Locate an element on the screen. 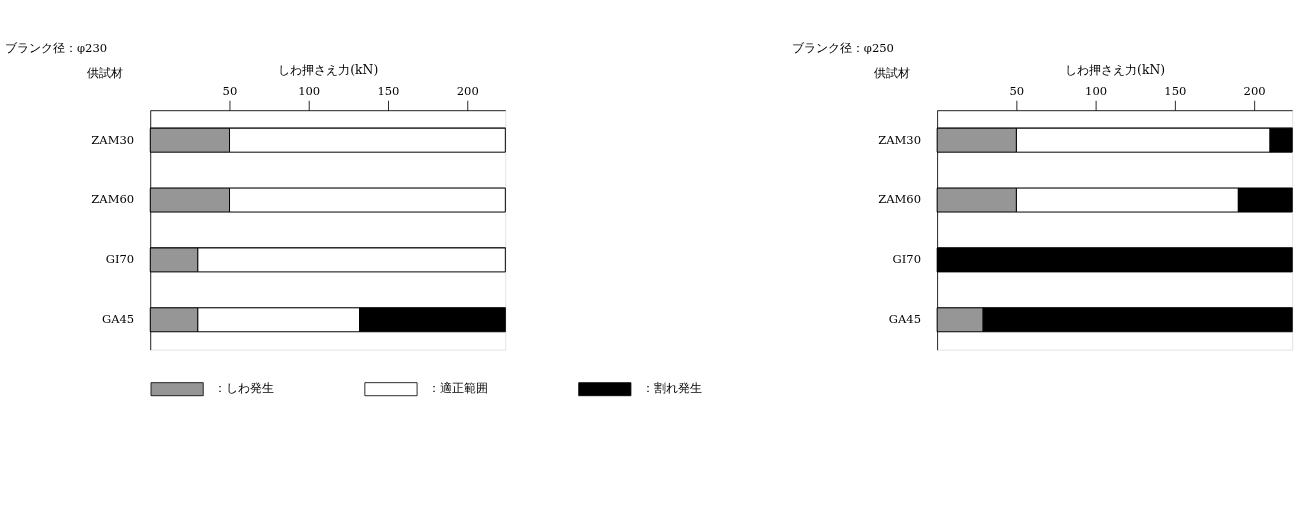 The image size is (1298, 513). legend-label: ：しわ発生 is located at coordinates (243, 388).